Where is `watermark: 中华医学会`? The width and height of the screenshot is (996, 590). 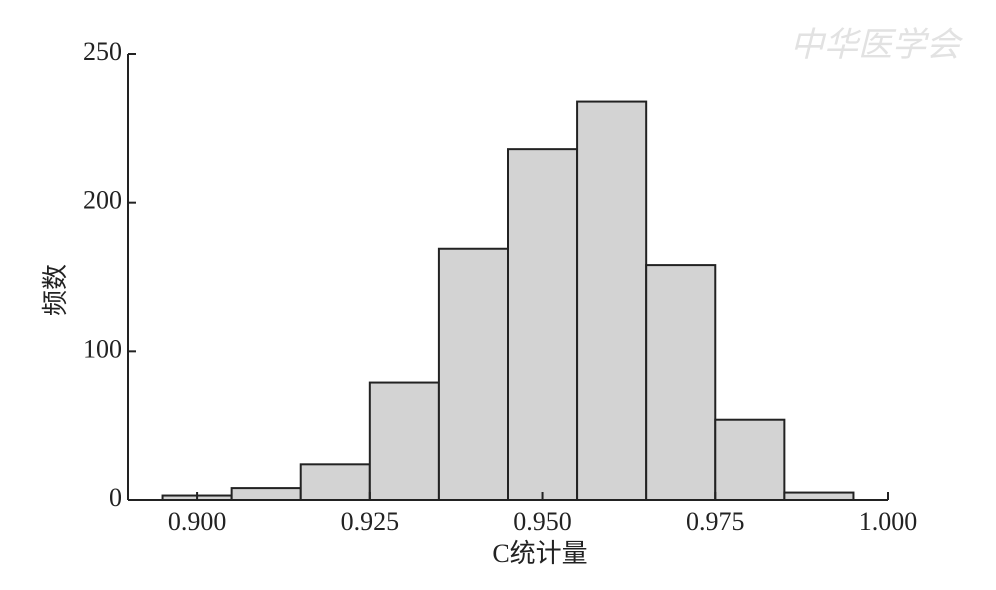
watermark: 中华医学会 is located at coordinates (877, 45).